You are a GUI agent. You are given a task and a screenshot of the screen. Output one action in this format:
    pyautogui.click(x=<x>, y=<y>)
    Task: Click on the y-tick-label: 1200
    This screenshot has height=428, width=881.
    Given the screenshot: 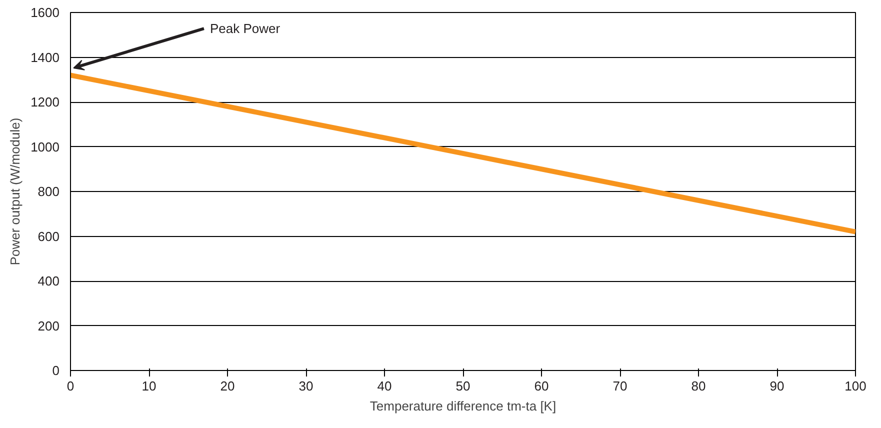 What is the action you would take?
    pyautogui.click(x=45, y=102)
    